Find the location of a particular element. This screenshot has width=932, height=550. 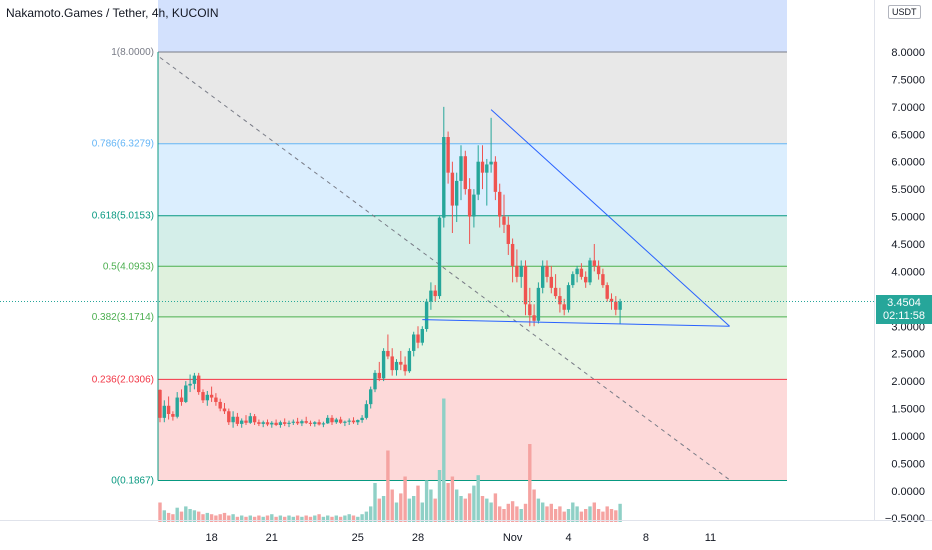

price-tick-label: 4.5000 is located at coordinates (908, 245).